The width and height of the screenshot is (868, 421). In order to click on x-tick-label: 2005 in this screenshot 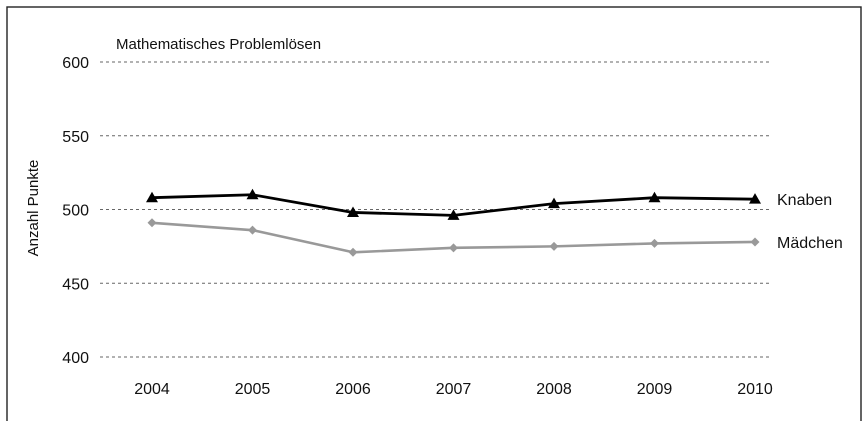, I will do `click(253, 389)`.